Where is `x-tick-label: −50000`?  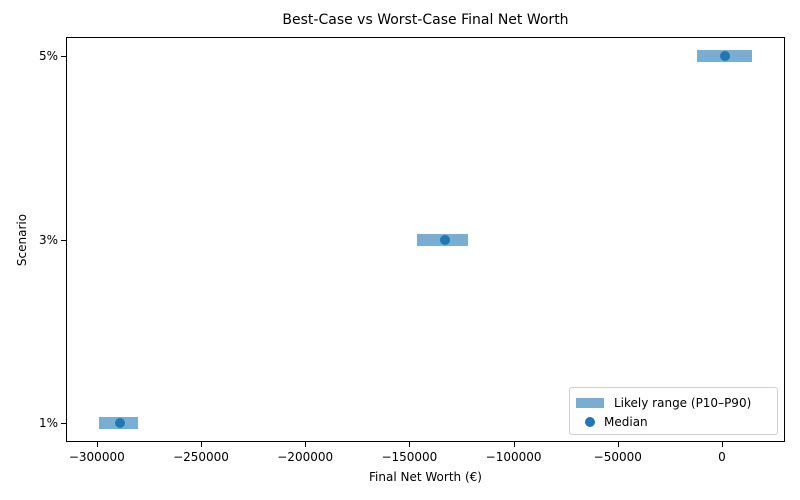
x-tick-label: −50000 is located at coordinates (617, 457).